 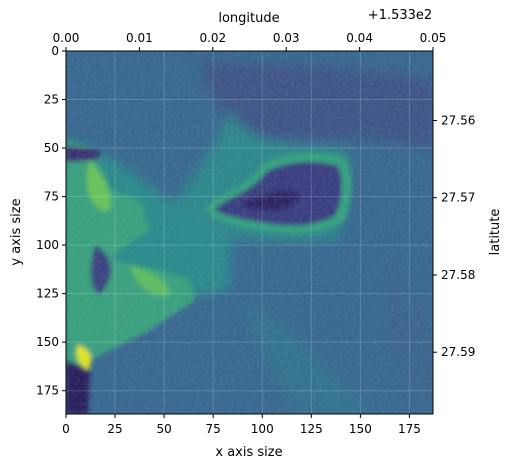 I want to click on top-axis-offset-text: +1.533e2, so click(x=400, y=15).